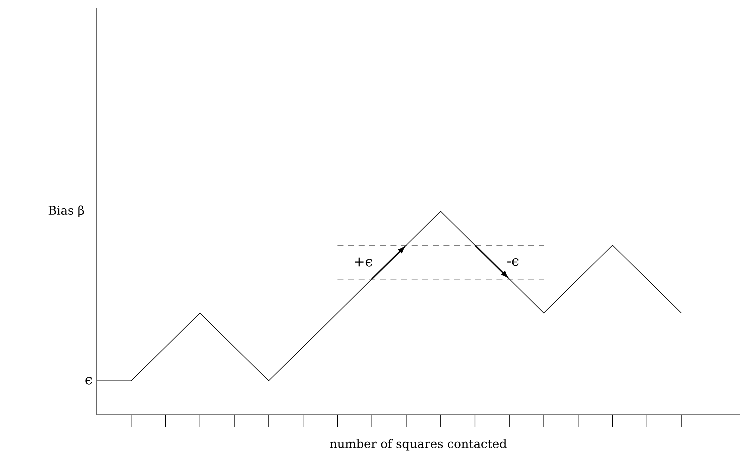 This screenshot has height=464, width=743. I want to click on annotation: ϵ, so click(89, 381).